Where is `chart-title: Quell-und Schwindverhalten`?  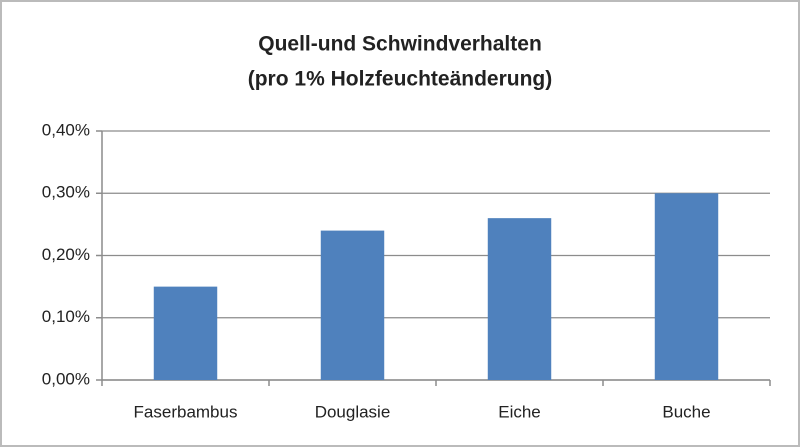
chart-title: Quell-und Schwindverhalten is located at coordinates (400, 44).